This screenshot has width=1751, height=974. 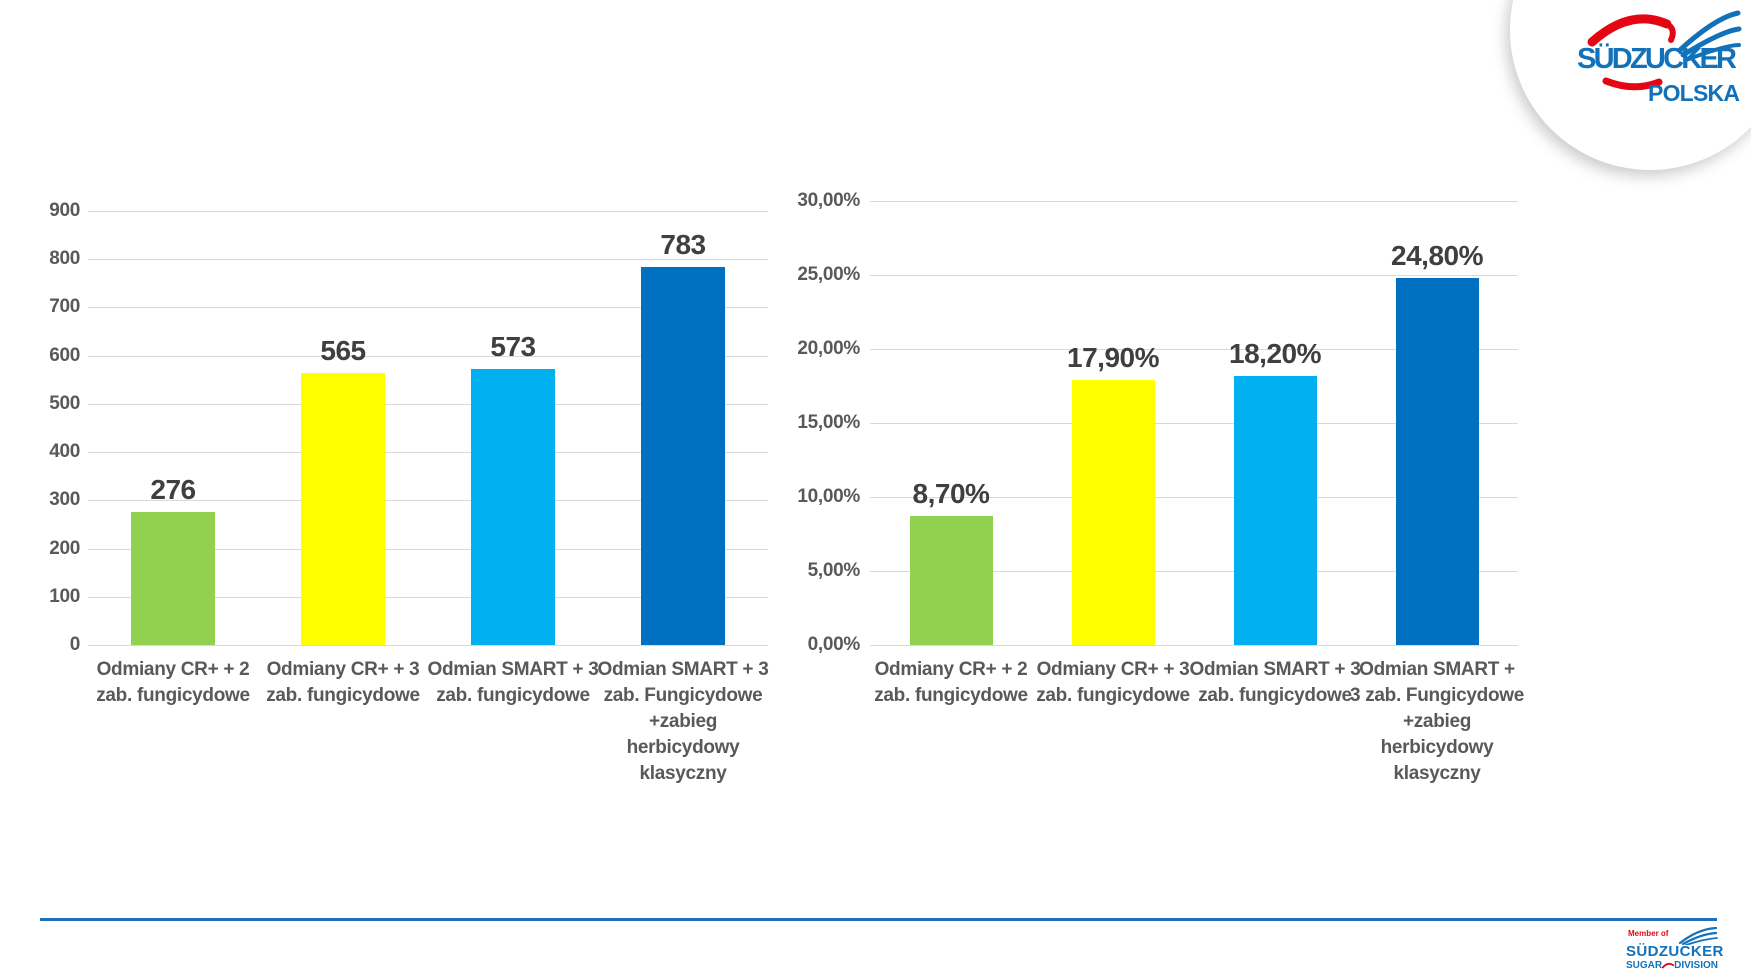 What do you see at coordinates (1113, 358) in the screenshot?
I see `bar-value-label: 17,90%` at bounding box center [1113, 358].